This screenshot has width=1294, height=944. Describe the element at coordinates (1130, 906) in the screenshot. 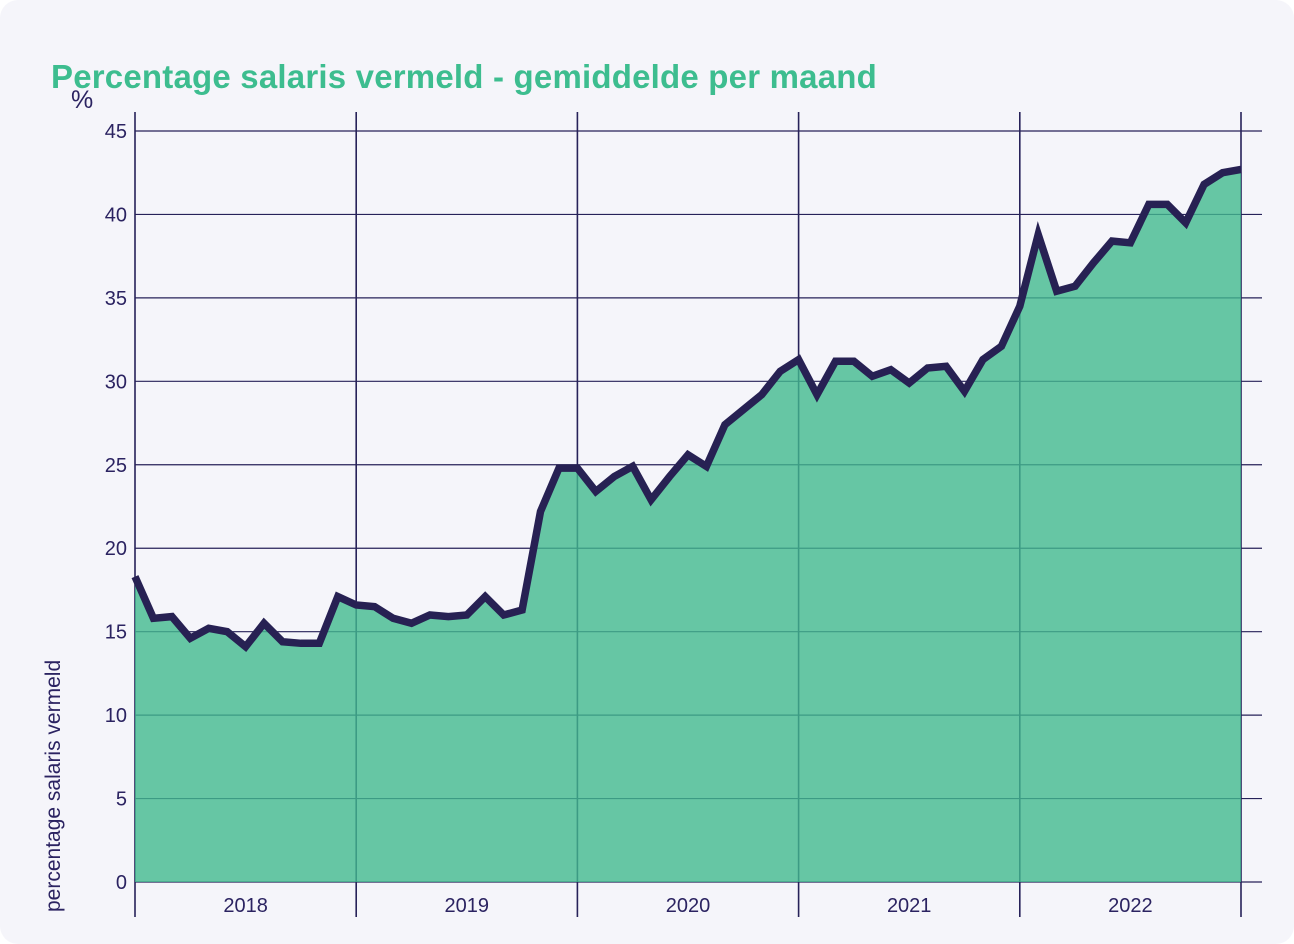

I see `x-year-label-2022: 2022` at that location.